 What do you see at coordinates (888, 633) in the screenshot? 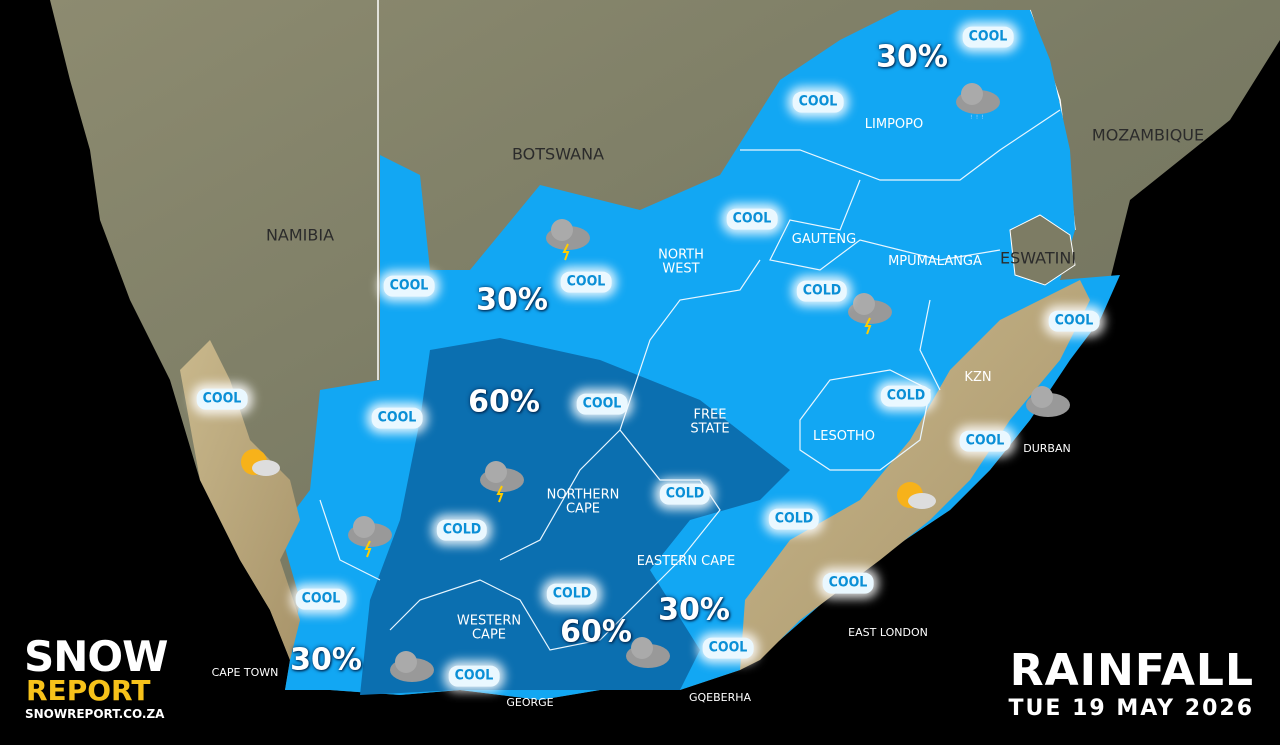
I see `city-label: EAST LONDON` at bounding box center [888, 633].